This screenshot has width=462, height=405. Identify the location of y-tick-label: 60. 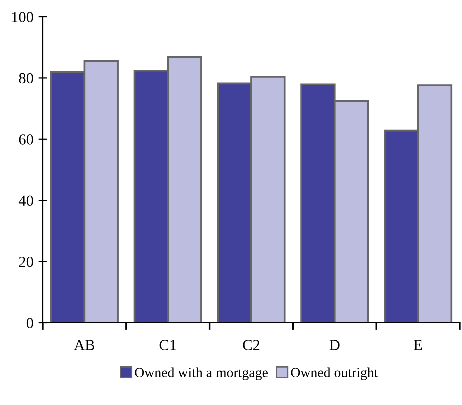
(26, 139).